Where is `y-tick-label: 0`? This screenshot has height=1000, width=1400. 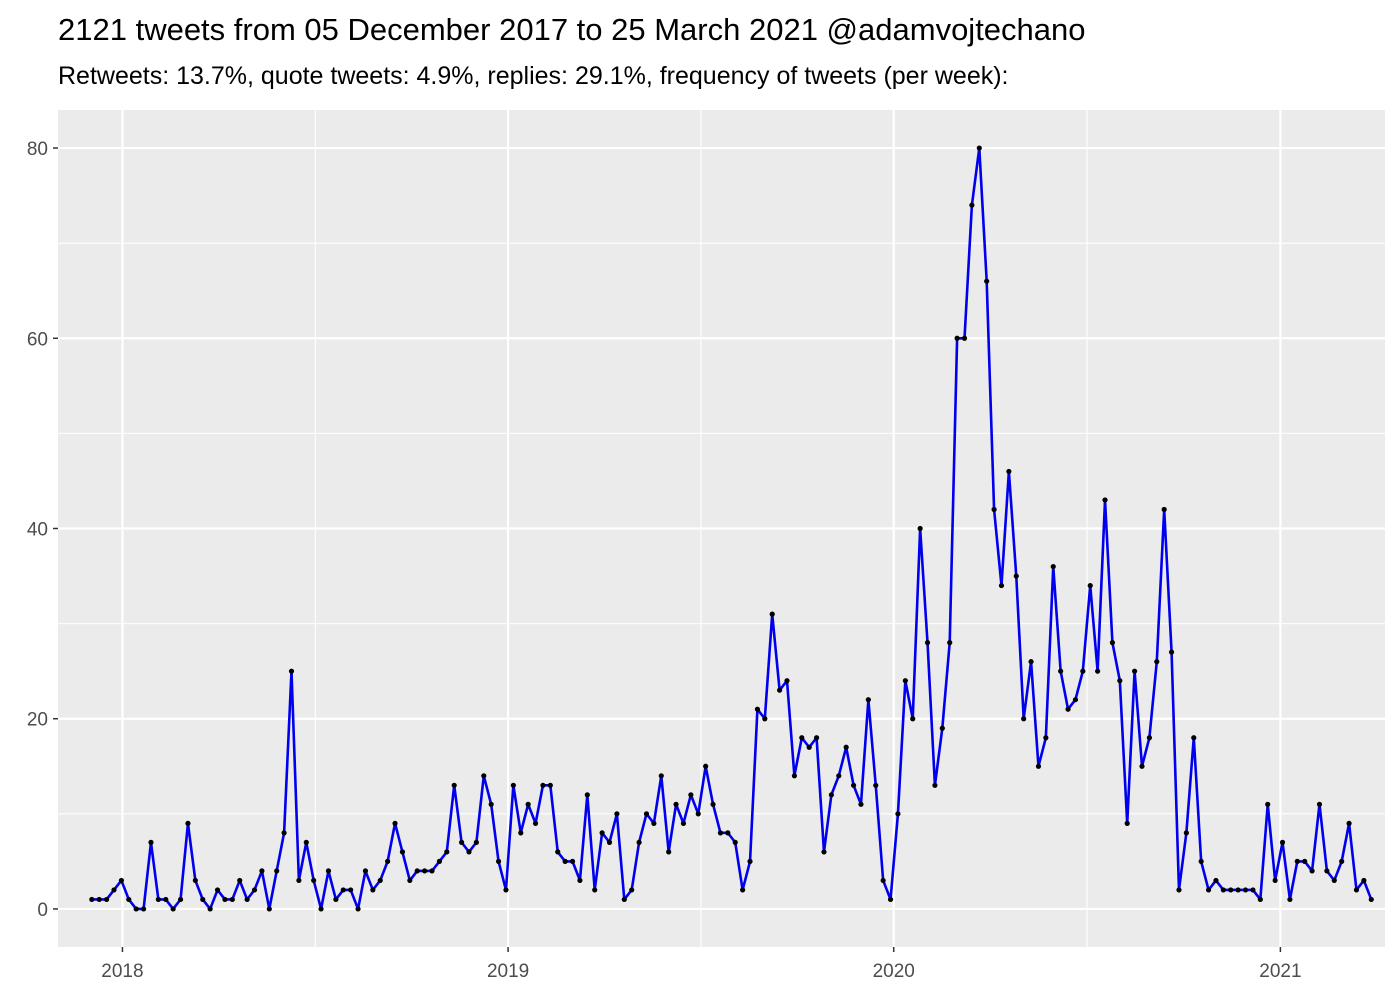
y-tick-label: 0 is located at coordinates (42, 910).